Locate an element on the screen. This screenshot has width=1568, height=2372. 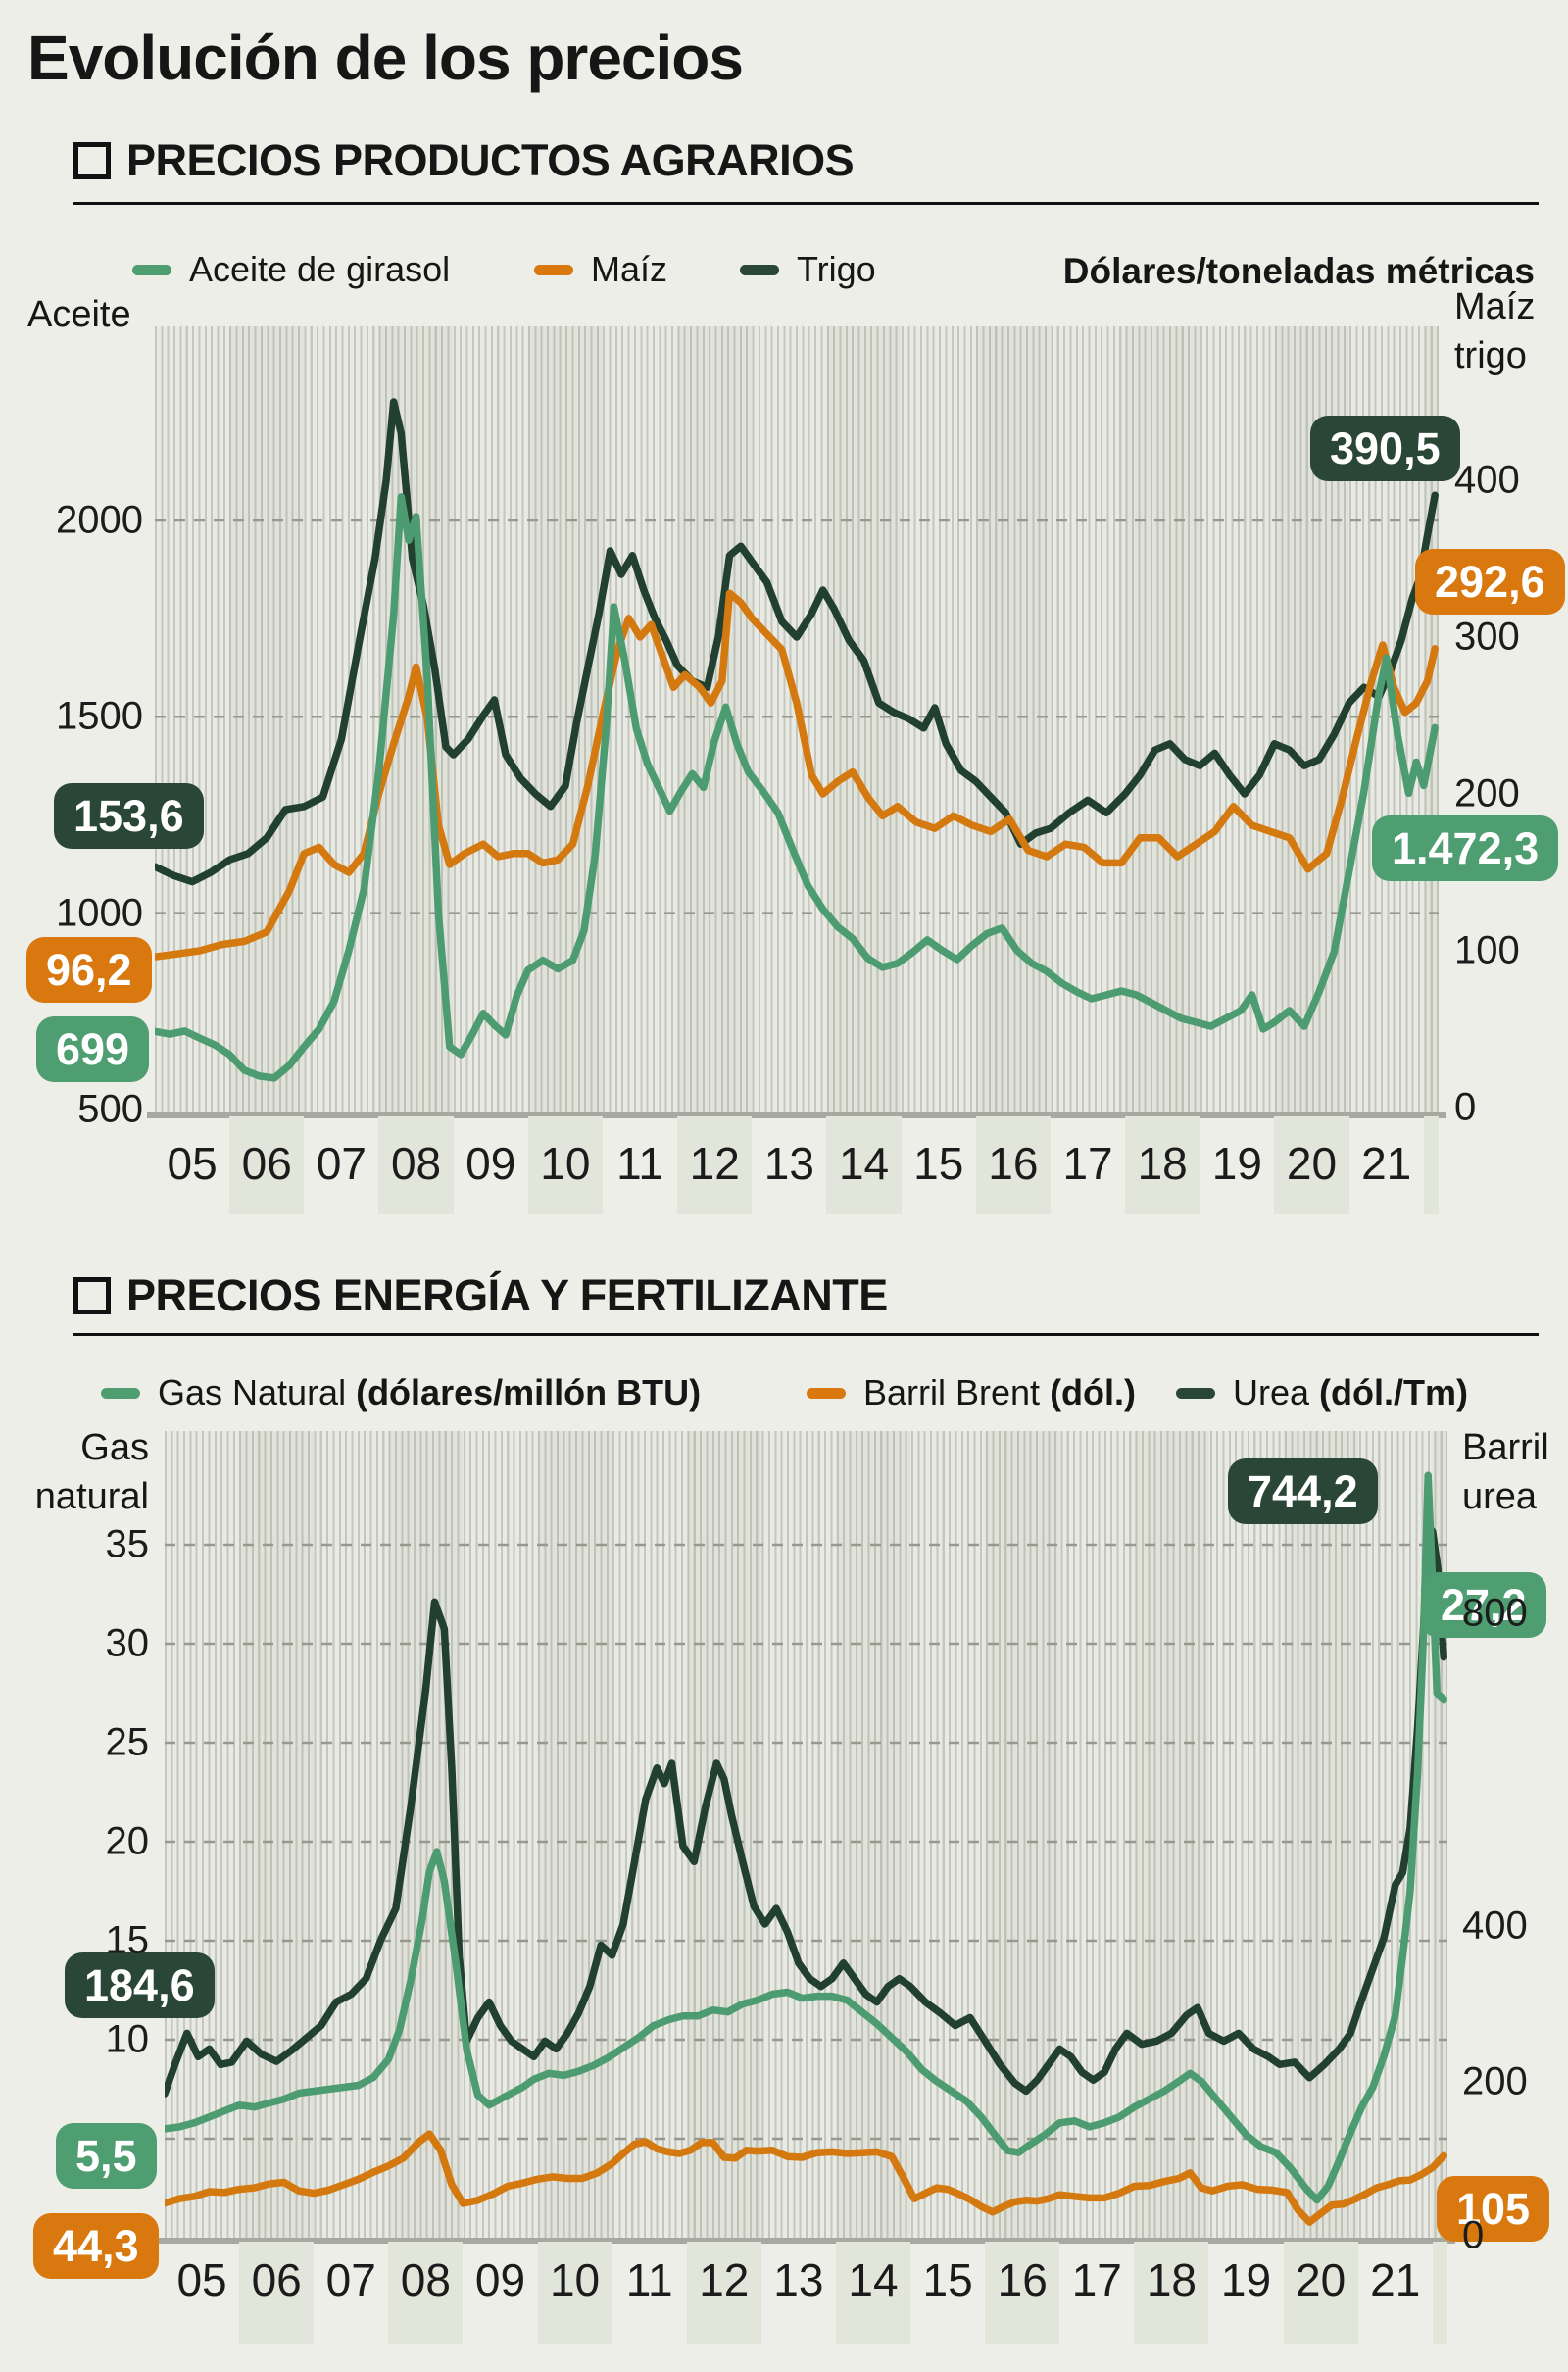
y-axis-right-tick: 400 is located at coordinates (1495, 1926).